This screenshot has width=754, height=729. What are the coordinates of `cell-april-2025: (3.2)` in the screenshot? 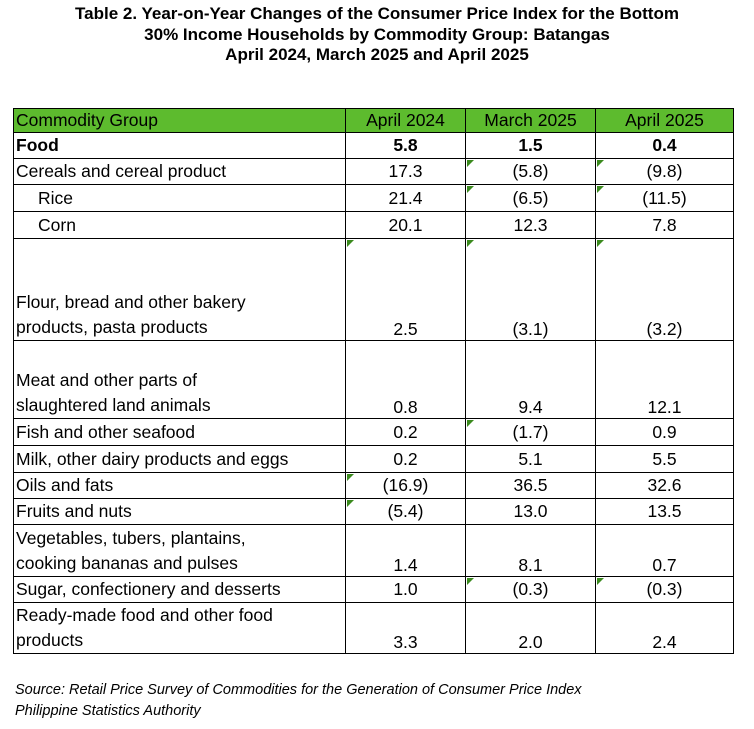 It's located at (664, 289).